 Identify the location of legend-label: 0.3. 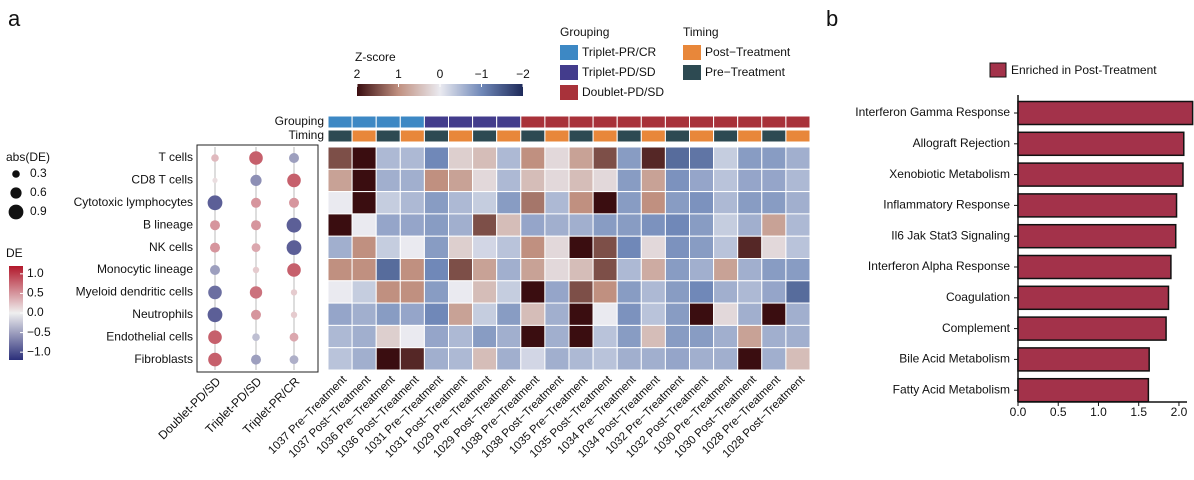
(38, 173).